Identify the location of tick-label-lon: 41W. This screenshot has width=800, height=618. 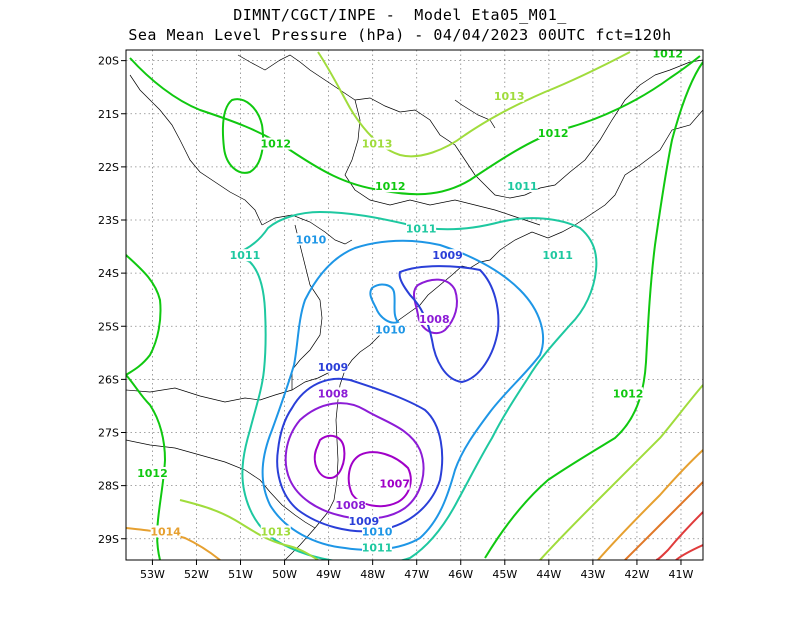
(681, 574).